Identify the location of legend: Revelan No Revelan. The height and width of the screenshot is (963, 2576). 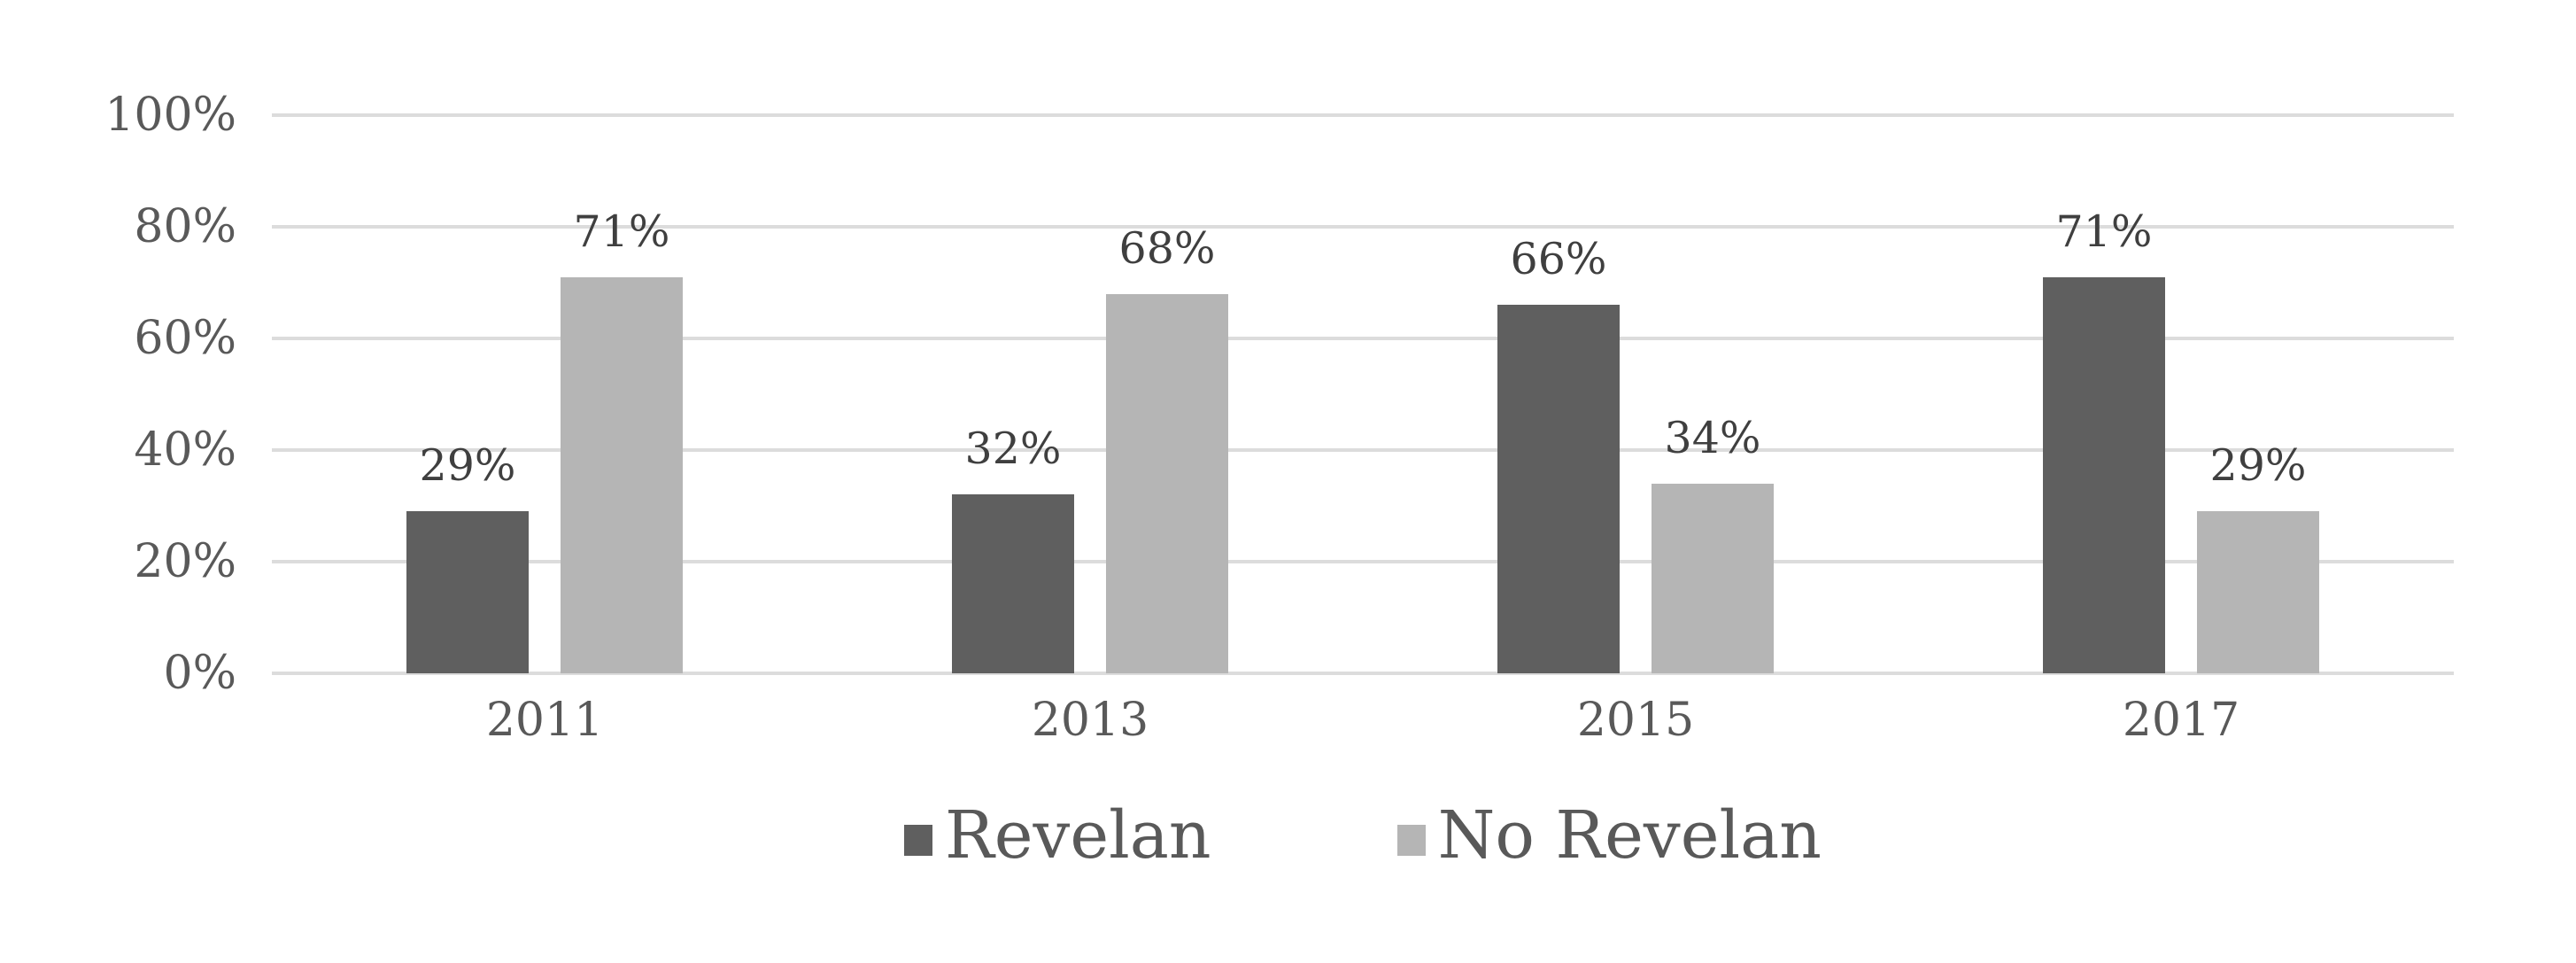
(1363, 836).